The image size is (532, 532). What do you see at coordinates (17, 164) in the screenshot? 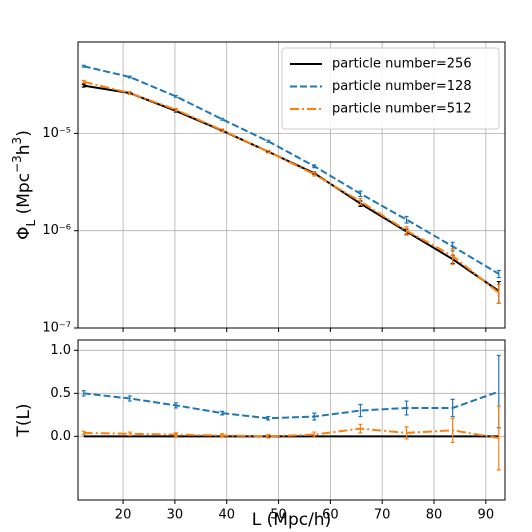
I see `y-axis-label-part: −3` at bounding box center [17, 164].